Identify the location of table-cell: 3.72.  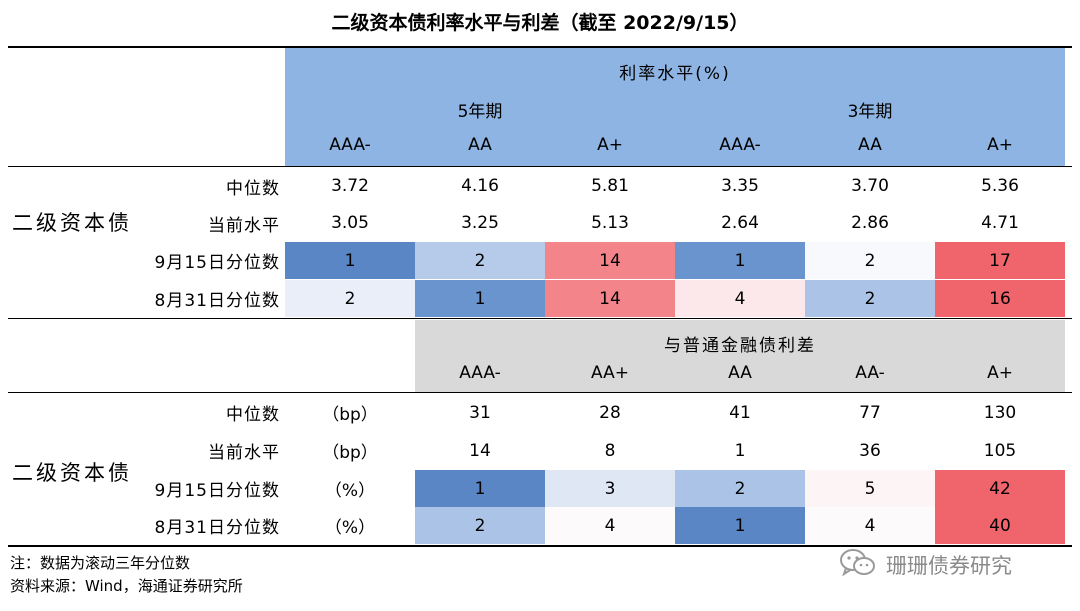
(350, 186).